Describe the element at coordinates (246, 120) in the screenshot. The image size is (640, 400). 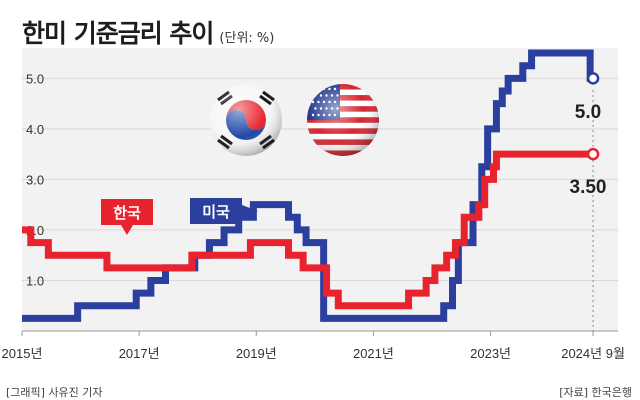
I see `korea-flag-icon` at that location.